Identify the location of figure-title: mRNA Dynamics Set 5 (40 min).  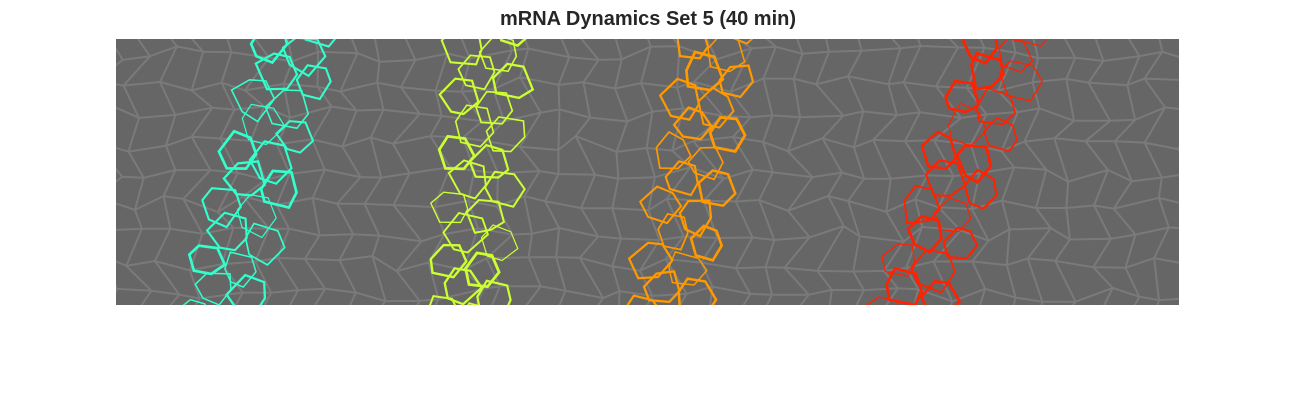
(647, 19).